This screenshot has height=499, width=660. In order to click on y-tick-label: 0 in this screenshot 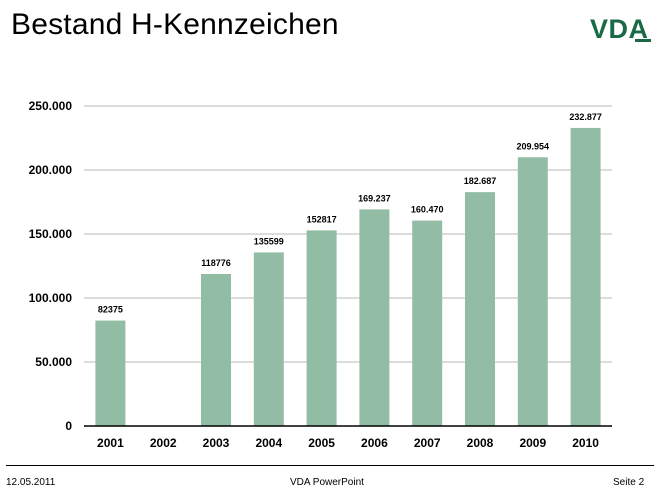, I will do `click(68, 426)`.